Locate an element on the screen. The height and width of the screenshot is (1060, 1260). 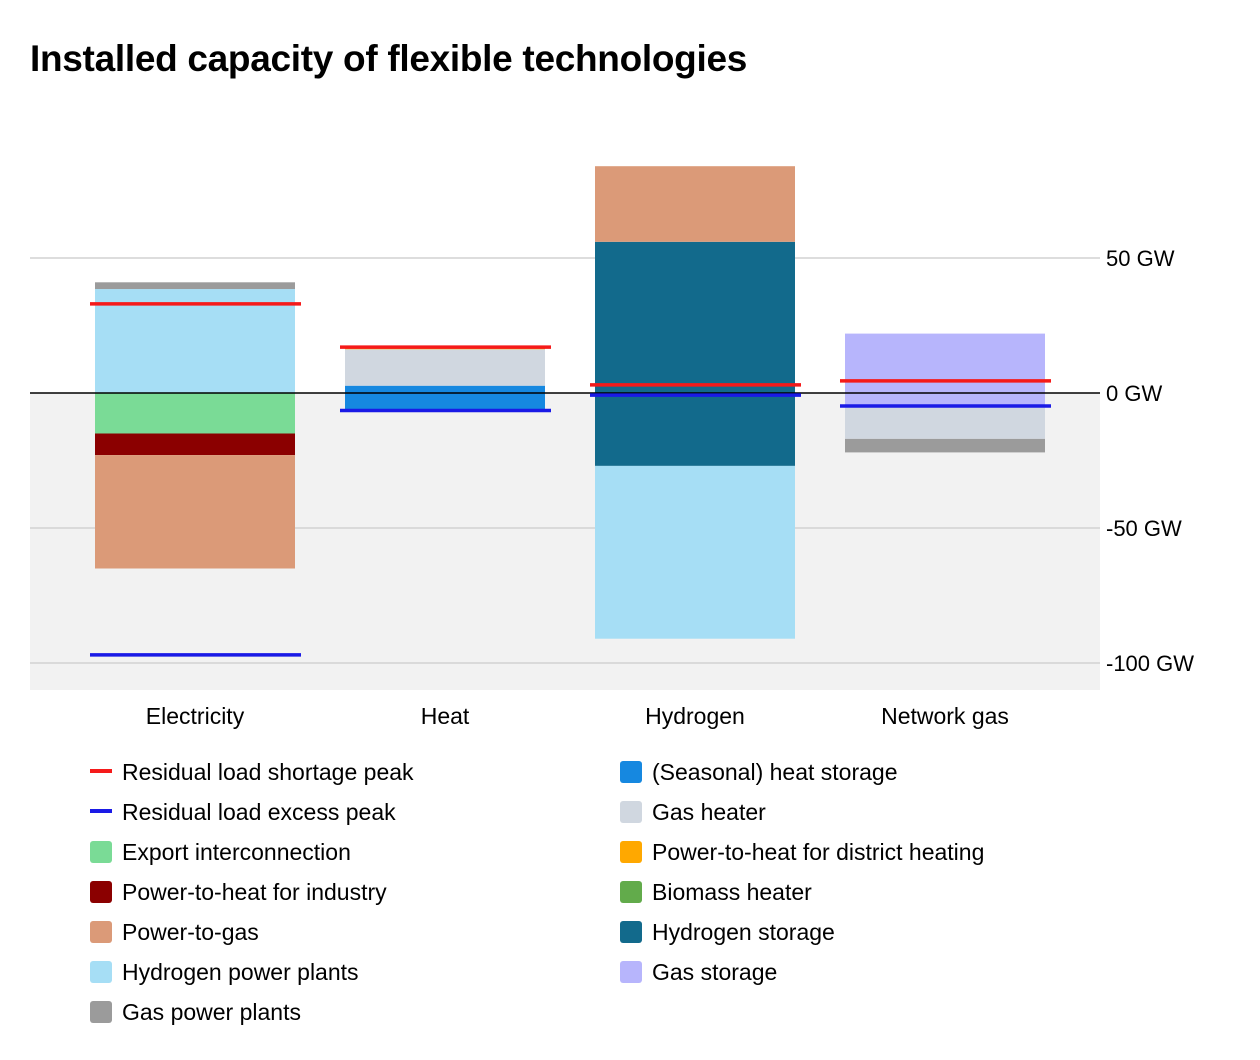
legend-label: Gas power plants is located at coordinates (211, 1012).